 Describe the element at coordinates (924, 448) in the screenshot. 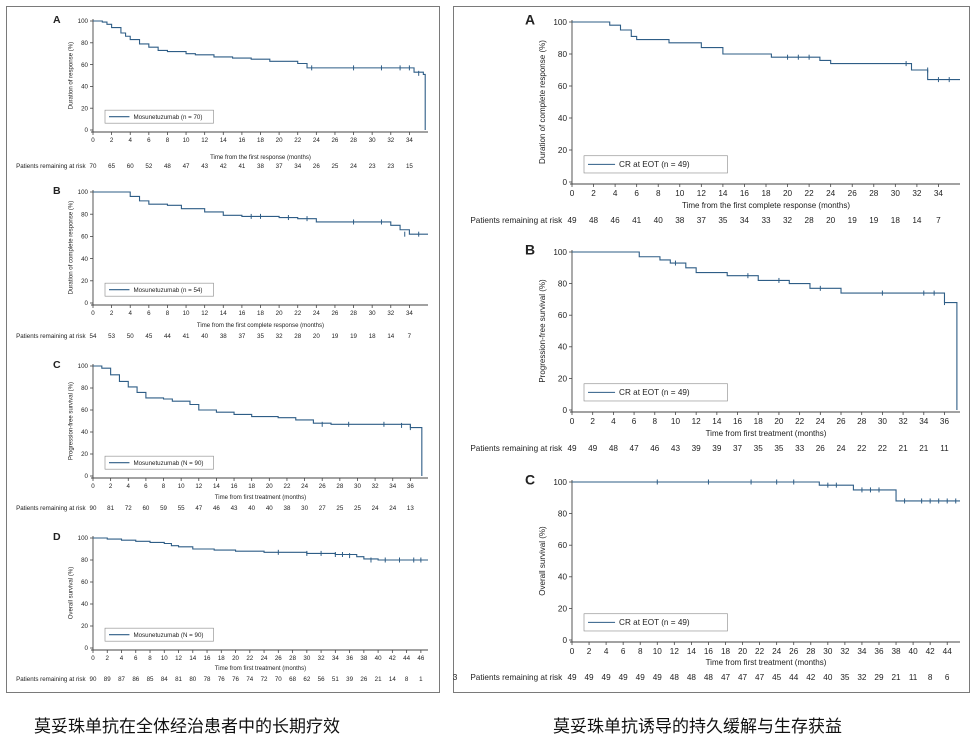

I see `risk-count: 21` at that location.